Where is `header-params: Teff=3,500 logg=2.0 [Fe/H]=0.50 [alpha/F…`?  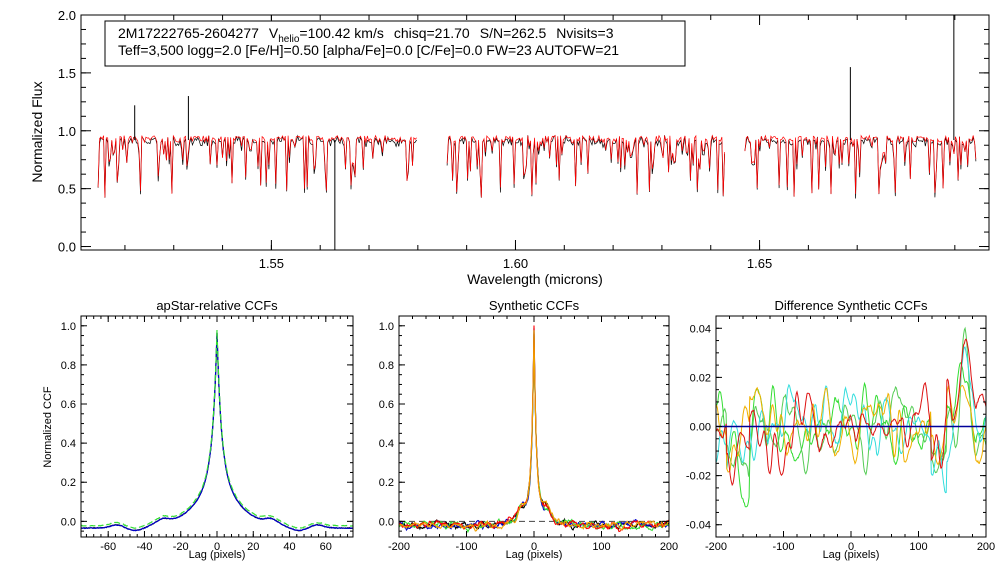
header-params: Teff=3,500 logg=2.0 [Fe/H]=0.50 [alpha/F… is located at coordinates (368, 50).